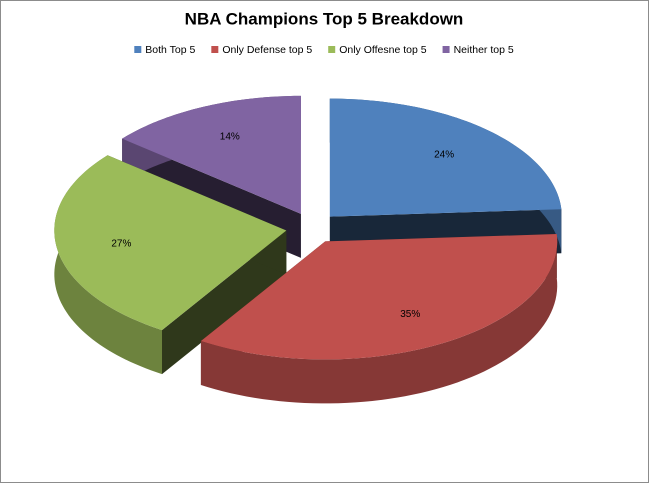  What do you see at coordinates (383, 50) in the screenshot?
I see `legend-label: Only Offesne top 5` at bounding box center [383, 50].